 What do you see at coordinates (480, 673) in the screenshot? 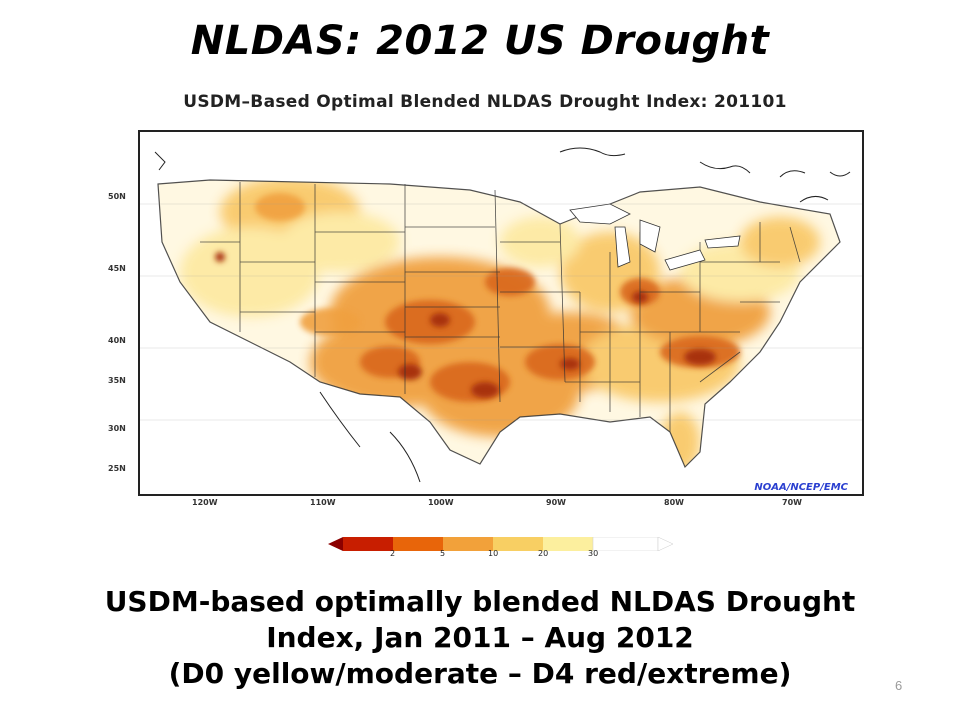
I see `caption-line: (D0 yellow/moderate – D4 red/extreme)` at bounding box center [480, 673].